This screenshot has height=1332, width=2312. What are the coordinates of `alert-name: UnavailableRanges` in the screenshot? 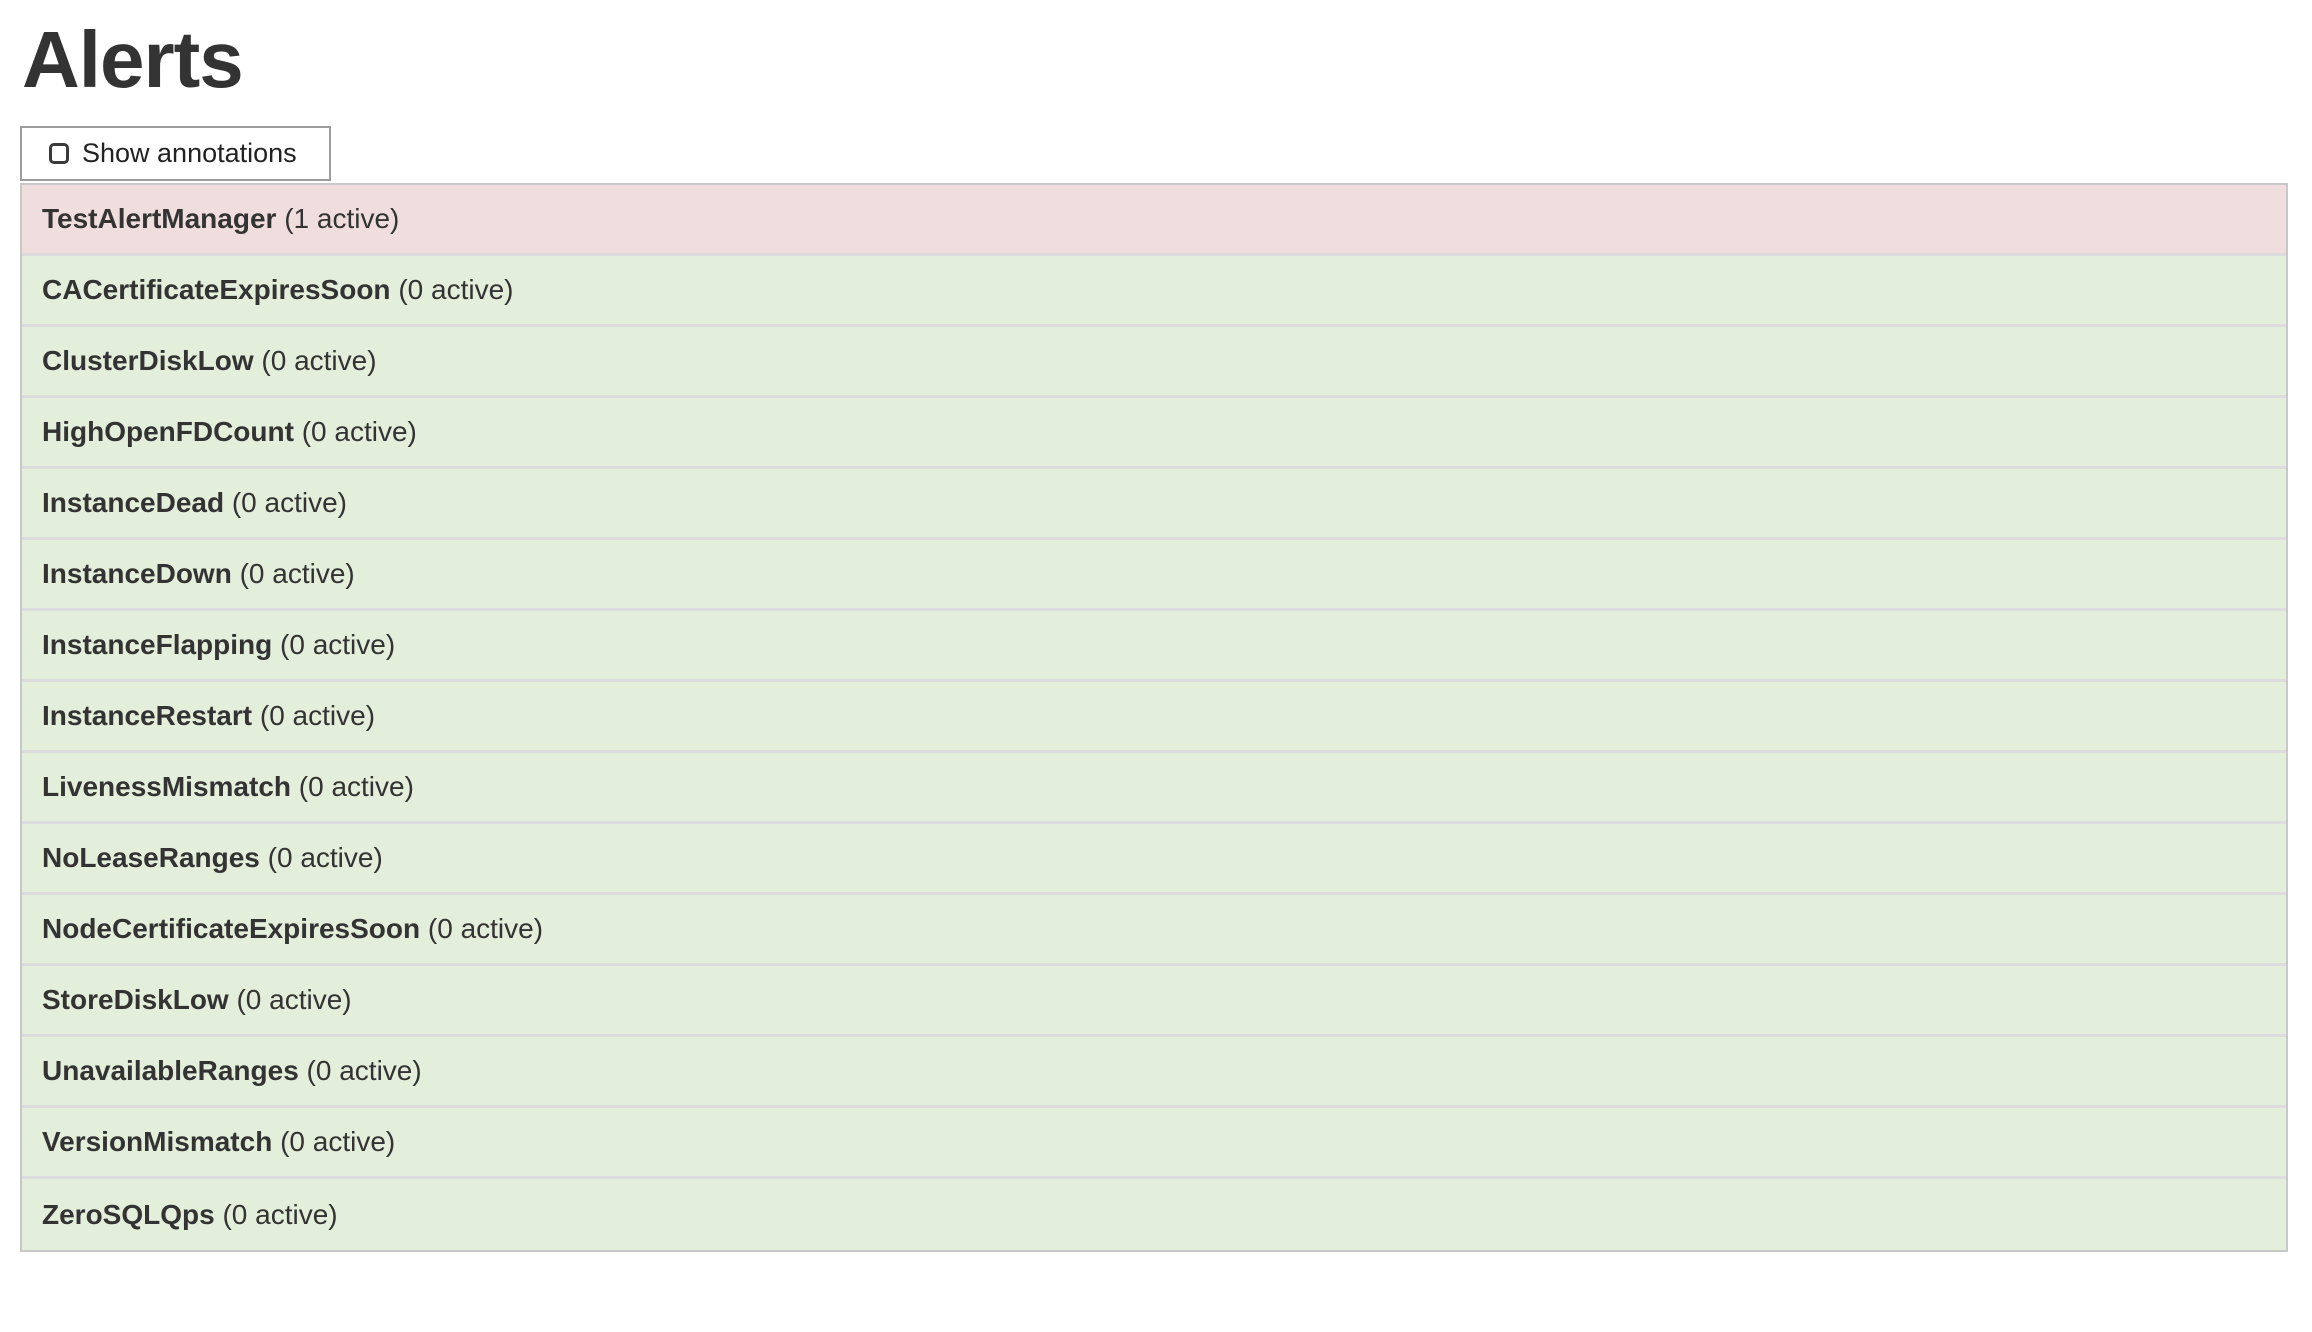 It's located at (170, 1070).